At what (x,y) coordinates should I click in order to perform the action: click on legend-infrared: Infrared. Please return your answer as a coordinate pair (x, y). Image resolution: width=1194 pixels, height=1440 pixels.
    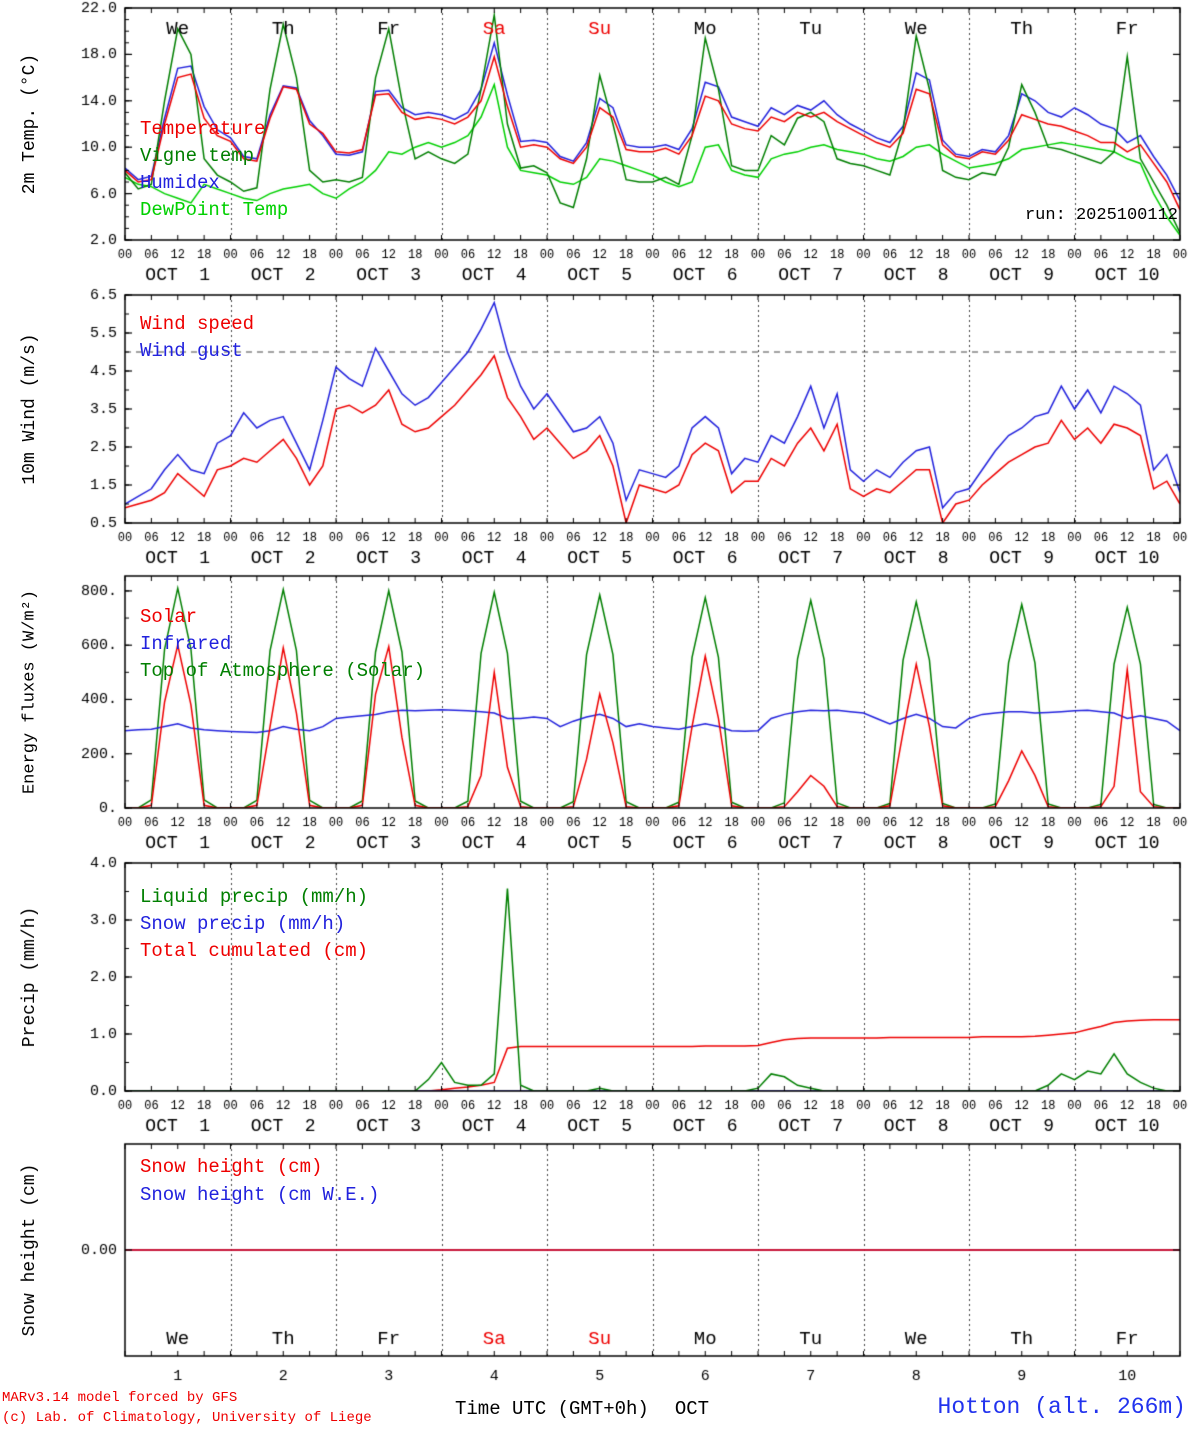
    Looking at the image, I should click on (186, 644).